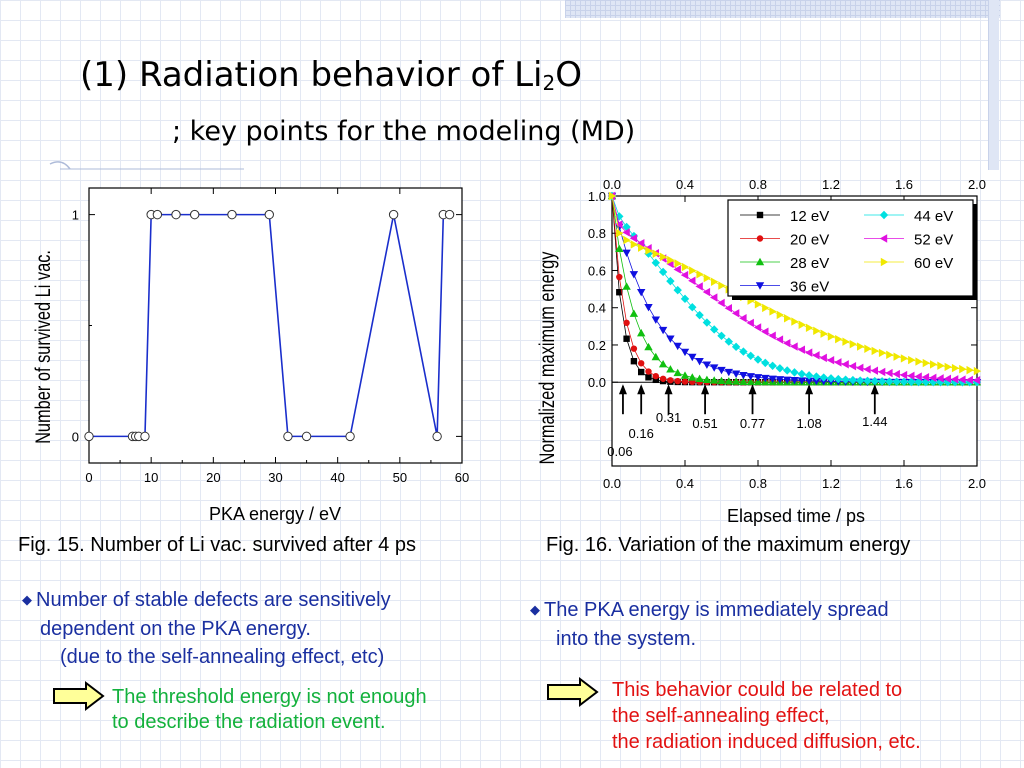  Describe the element at coordinates (75, 436) in the screenshot. I see `fig15-y-tick-label: 0` at that location.